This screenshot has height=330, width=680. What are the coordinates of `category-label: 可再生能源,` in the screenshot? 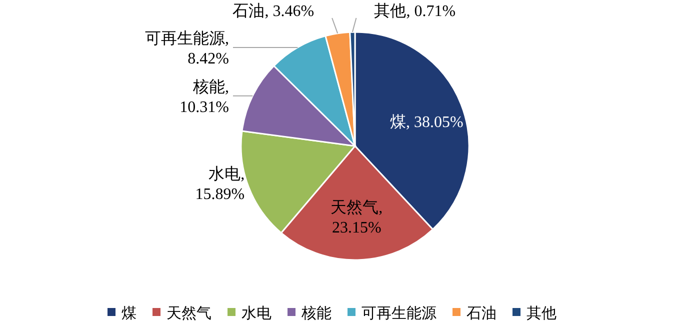 It's located at (187, 39).